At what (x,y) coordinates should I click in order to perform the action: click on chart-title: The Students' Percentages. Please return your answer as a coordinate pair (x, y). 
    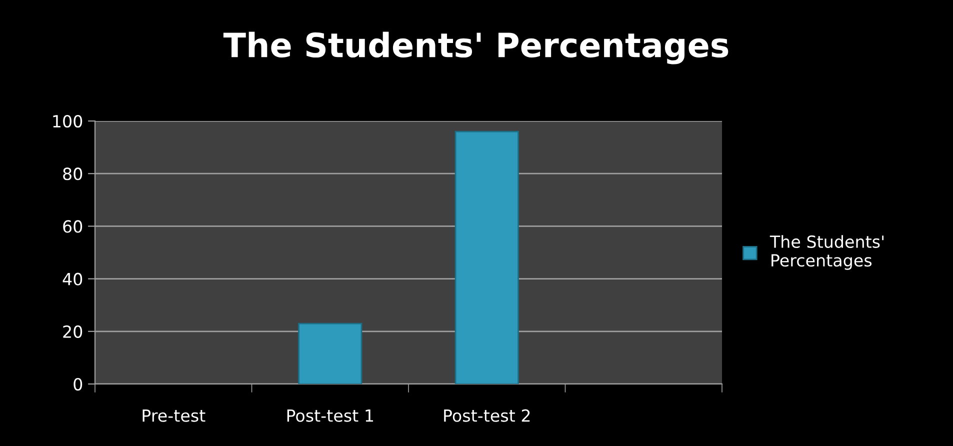
    Looking at the image, I should click on (475, 48).